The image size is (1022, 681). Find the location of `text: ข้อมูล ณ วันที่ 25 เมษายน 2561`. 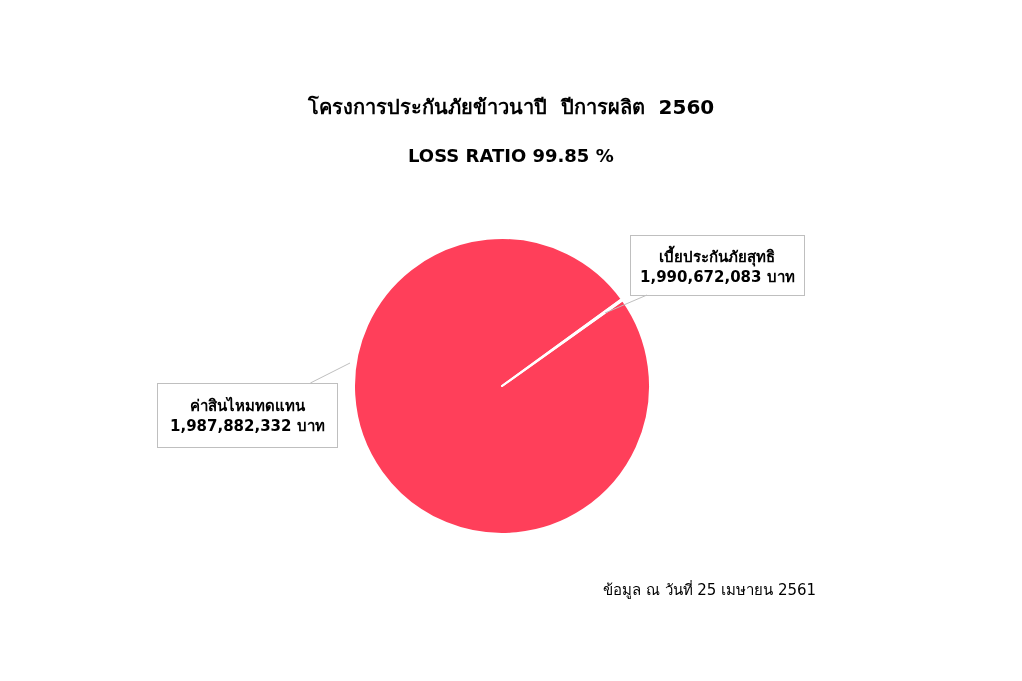

text: ข้อมูล ณ วันที่ 25 เมษายน 2561 is located at coordinates (710, 589).